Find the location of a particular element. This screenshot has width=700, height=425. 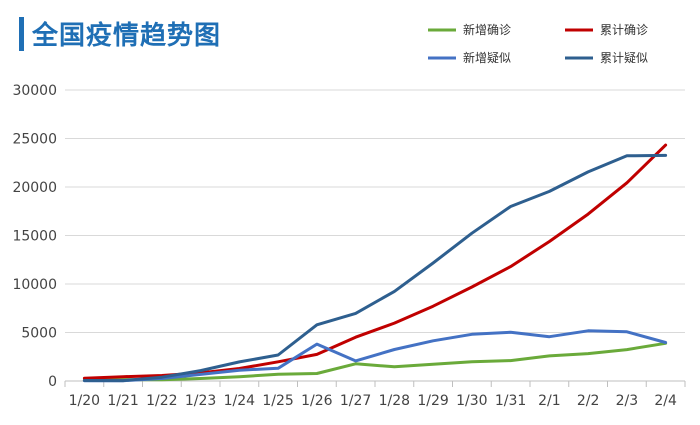

x-tick-label: 1/22 is located at coordinates (161, 401).